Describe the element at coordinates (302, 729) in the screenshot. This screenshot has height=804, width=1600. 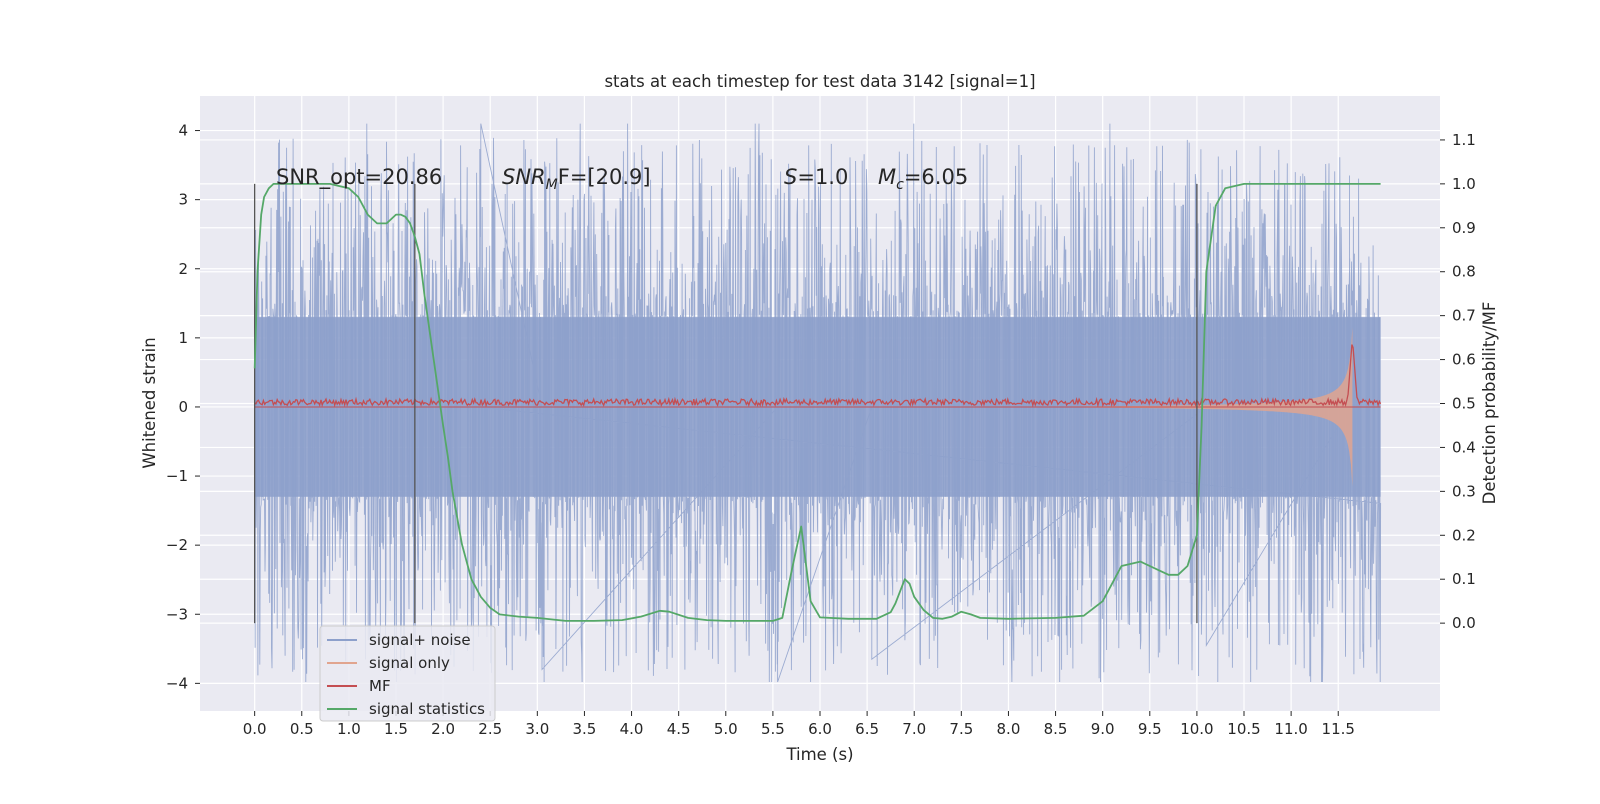
I see `x-tick-label: 0.5` at that location.